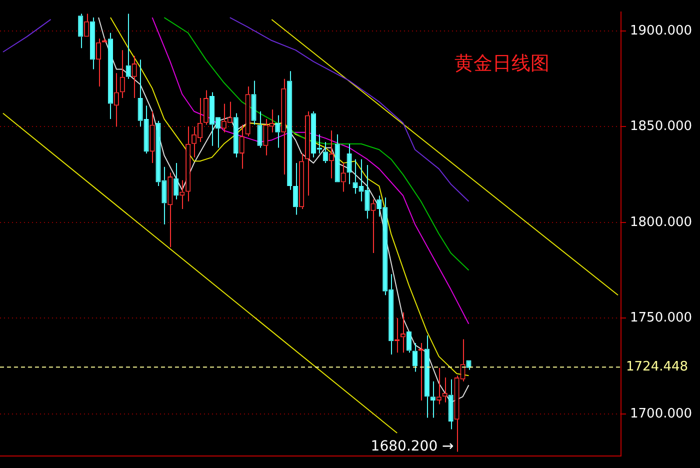 This screenshot has width=700, height=468. What do you see at coordinates (661, 126) in the screenshot?
I see `y-tick-label: 1850.000` at bounding box center [661, 126].